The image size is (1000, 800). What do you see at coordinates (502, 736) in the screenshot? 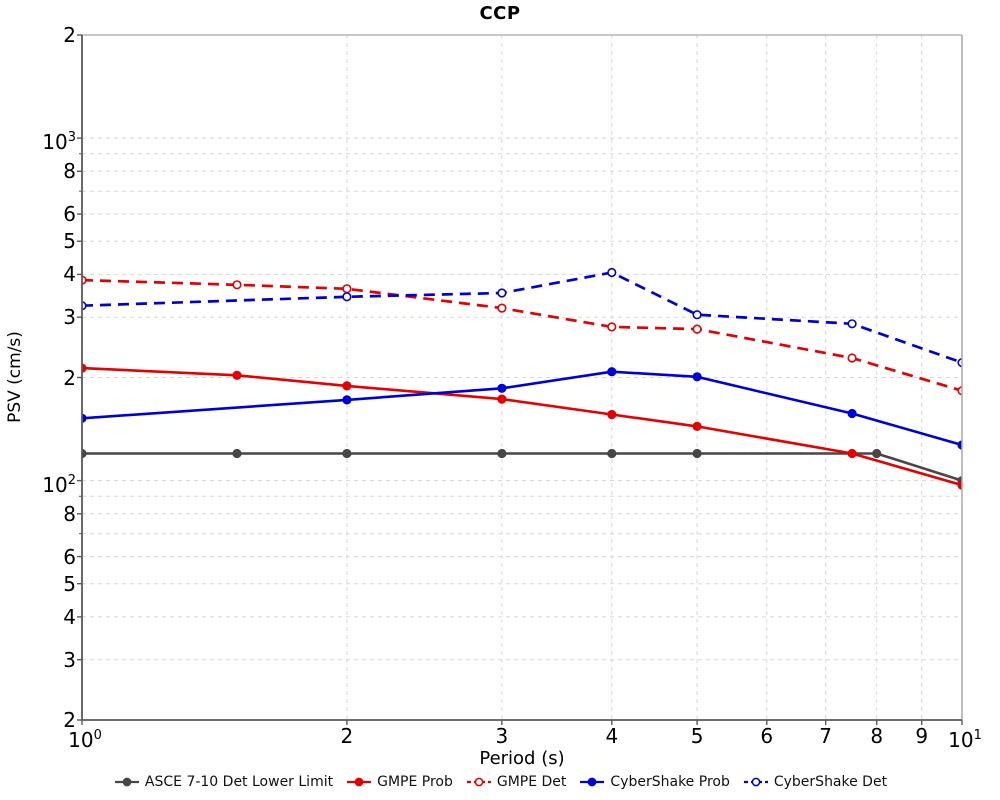
I see `x-tick-label-3: 3` at bounding box center [502, 736].